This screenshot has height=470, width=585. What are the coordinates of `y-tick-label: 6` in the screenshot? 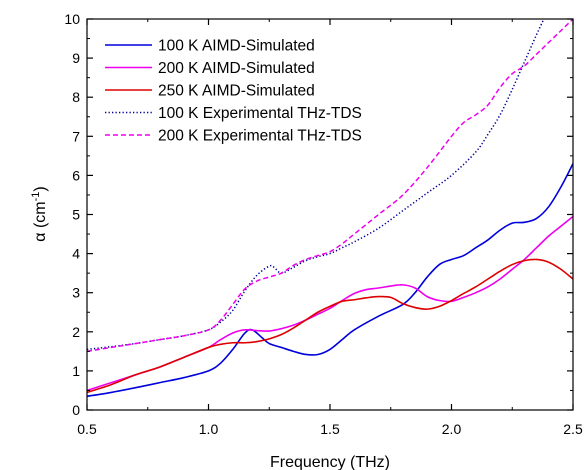 It's located at (76, 175).